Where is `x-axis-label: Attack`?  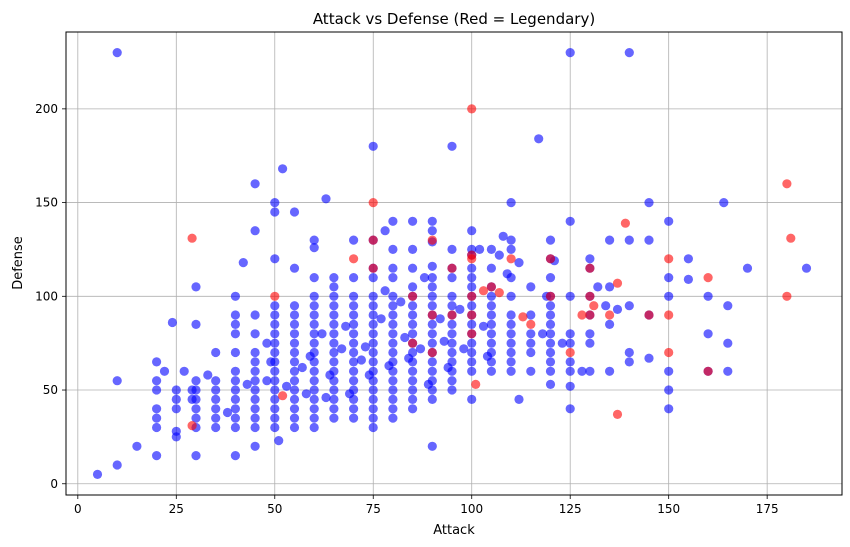
x-axis-label: Attack is located at coordinates (454, 530).